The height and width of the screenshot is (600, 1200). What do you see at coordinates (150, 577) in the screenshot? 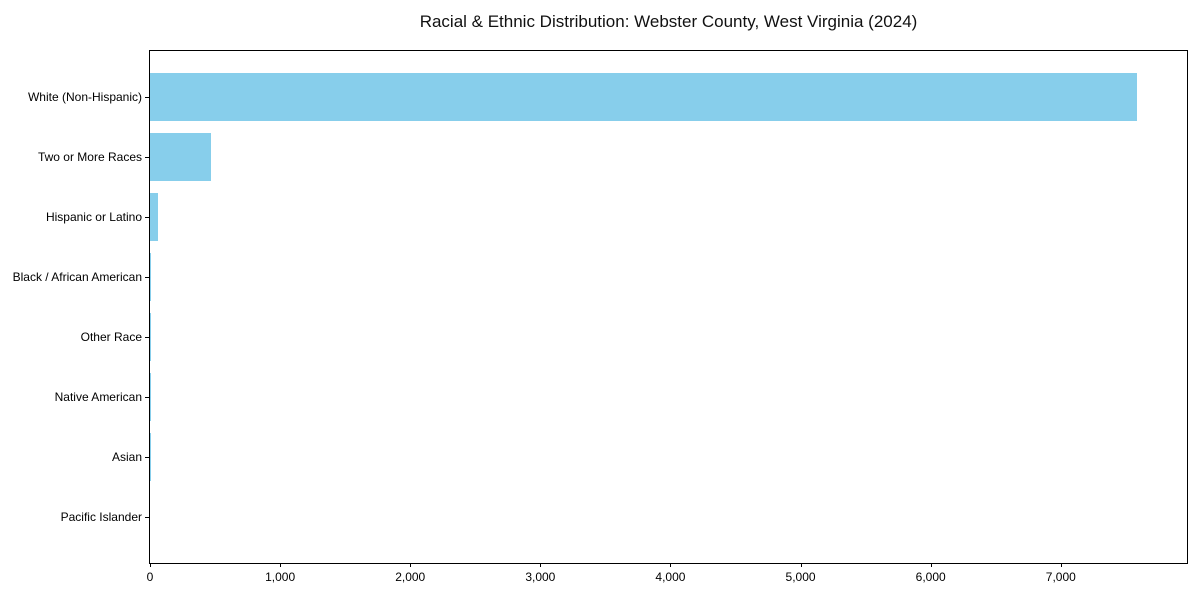
I see `x-axis-tick-label: 0` at bounding box center [150, 577].